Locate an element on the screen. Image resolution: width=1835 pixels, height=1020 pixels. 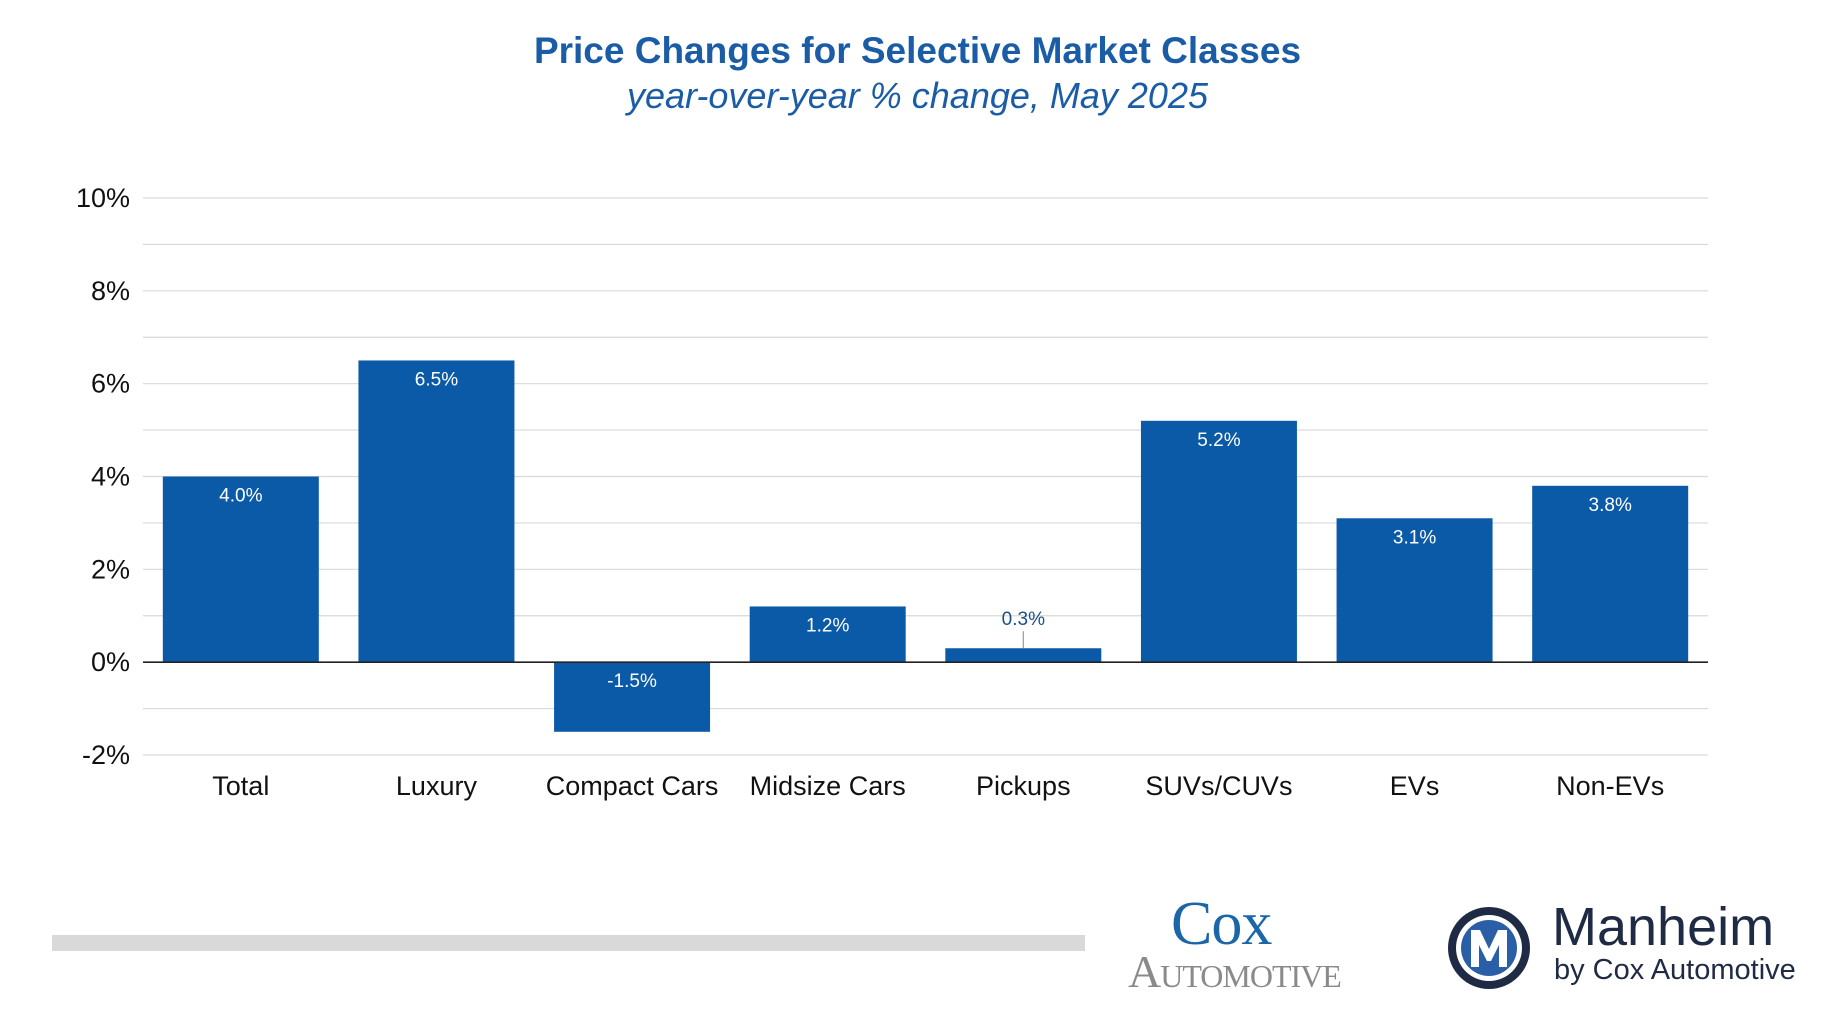
cox-automotive-logo: Cox Automotive is located at coordinates (1270, 948).